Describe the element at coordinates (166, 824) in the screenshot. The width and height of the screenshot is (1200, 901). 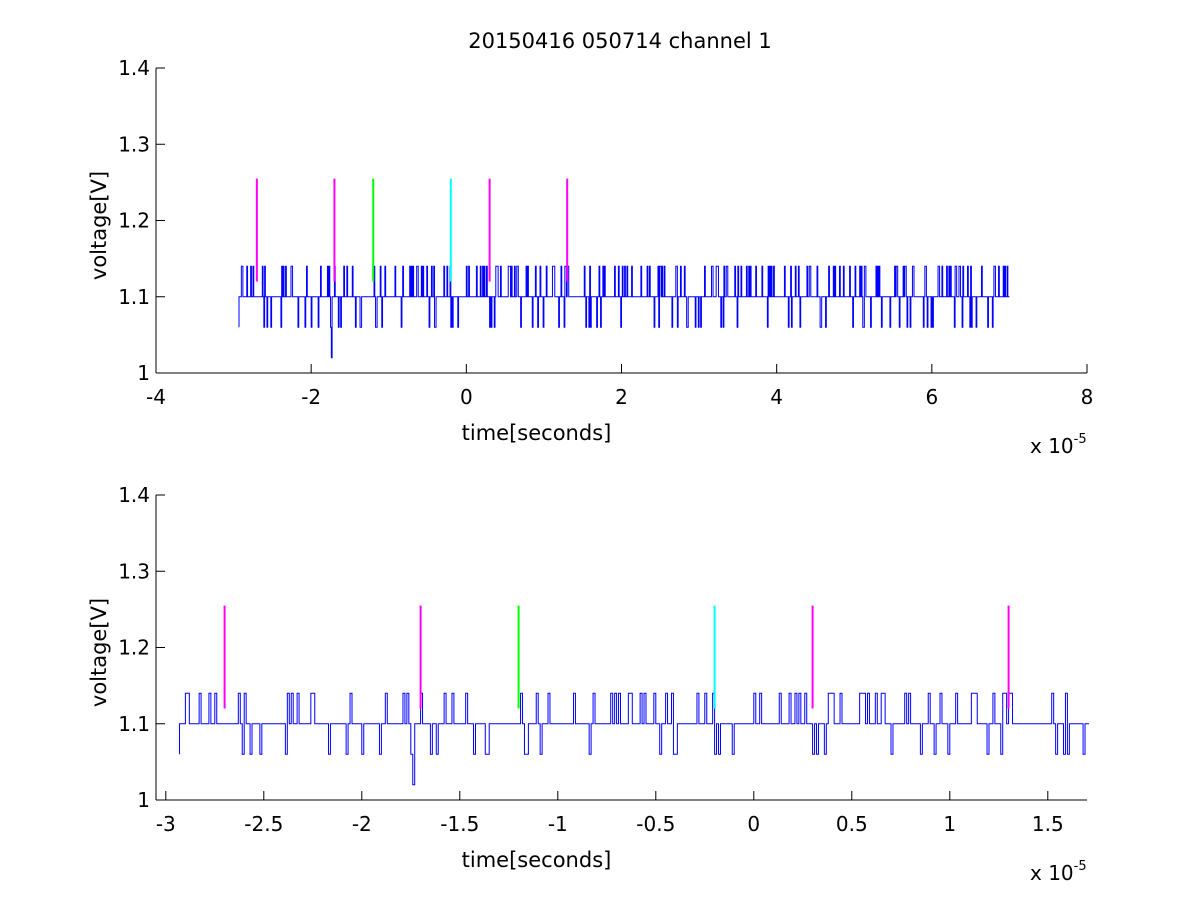
I see `x-tick-label: -3` at that location.